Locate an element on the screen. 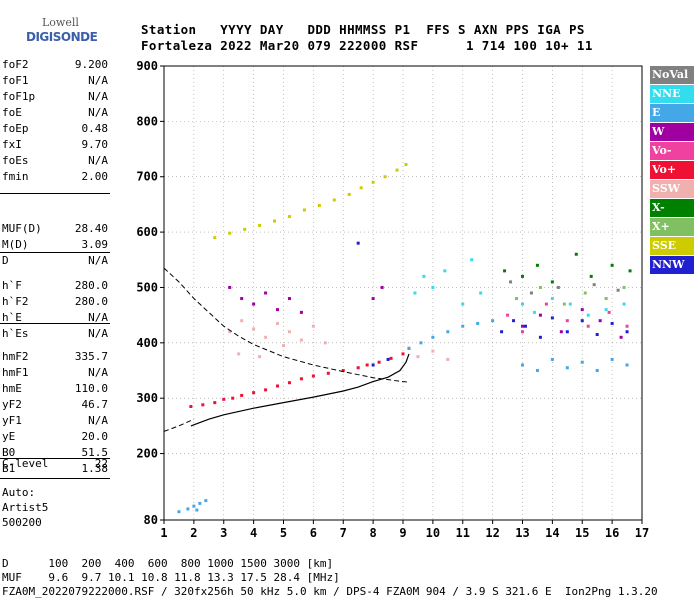 Image resolution: width=700 pixels, height=600 pixels. param-row-clevel: C-level 22 is located at coordinates (55, 464).